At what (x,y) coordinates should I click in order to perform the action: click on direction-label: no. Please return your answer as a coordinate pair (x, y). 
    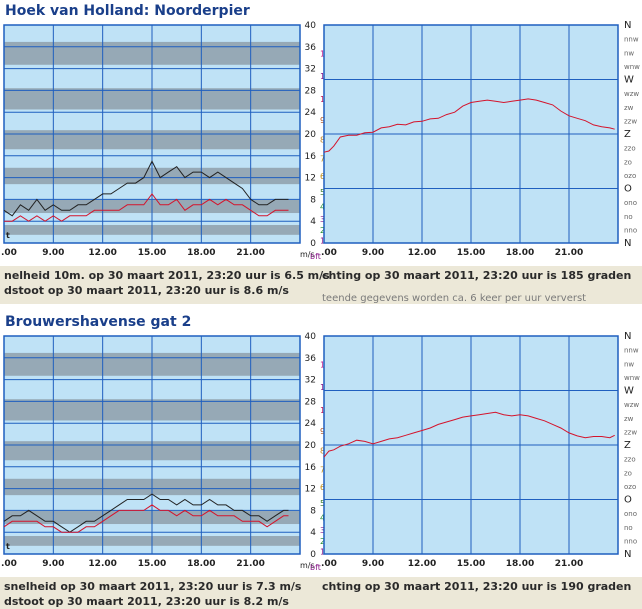
    Looking at the image, I should click on (628, 528).